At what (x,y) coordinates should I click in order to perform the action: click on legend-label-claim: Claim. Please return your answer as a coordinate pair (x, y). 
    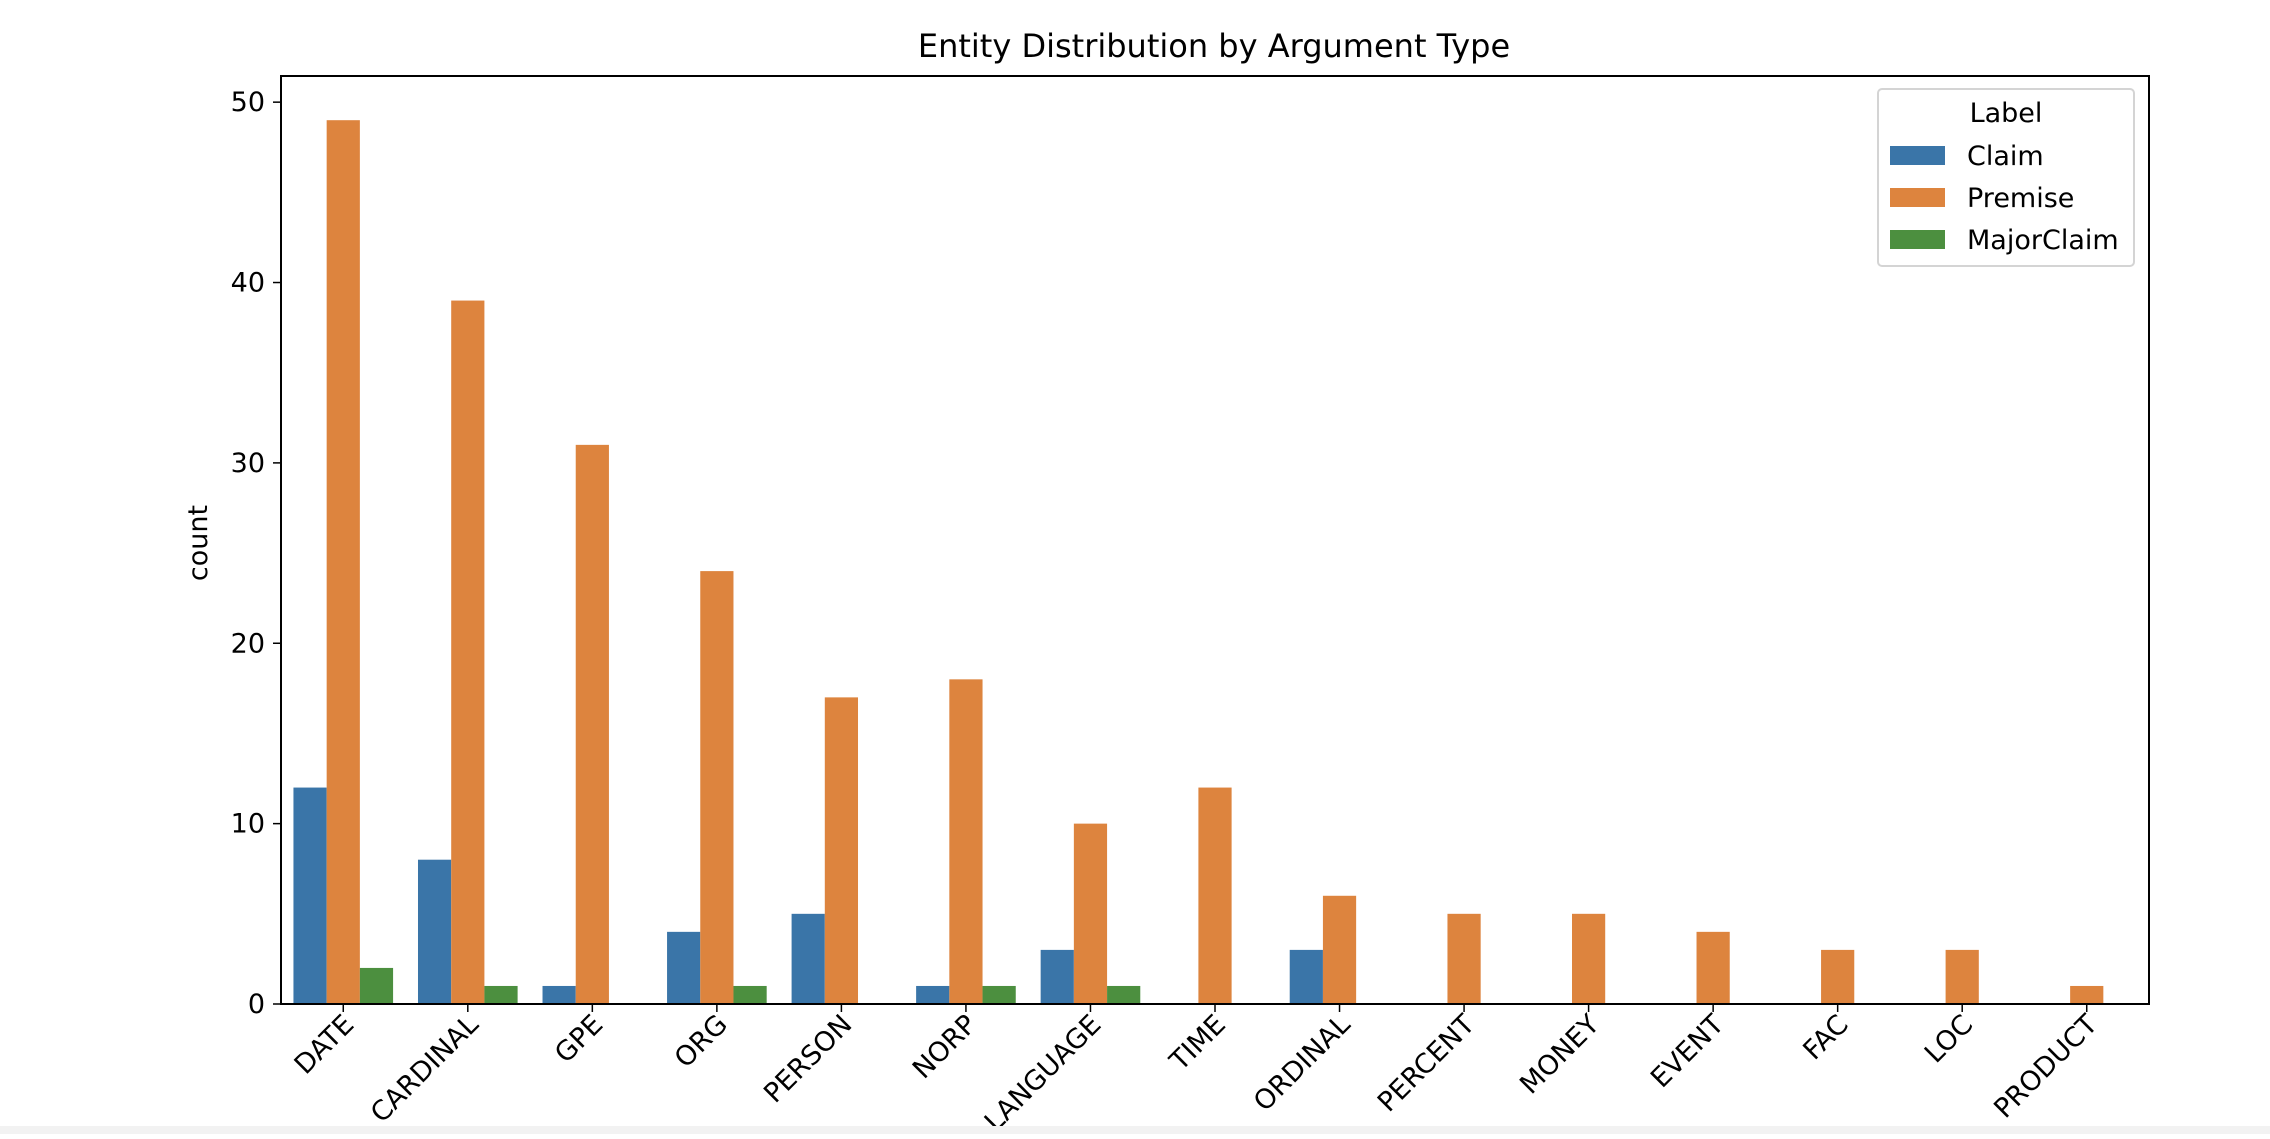
    Looking at the image, I should click on (2005, 156).